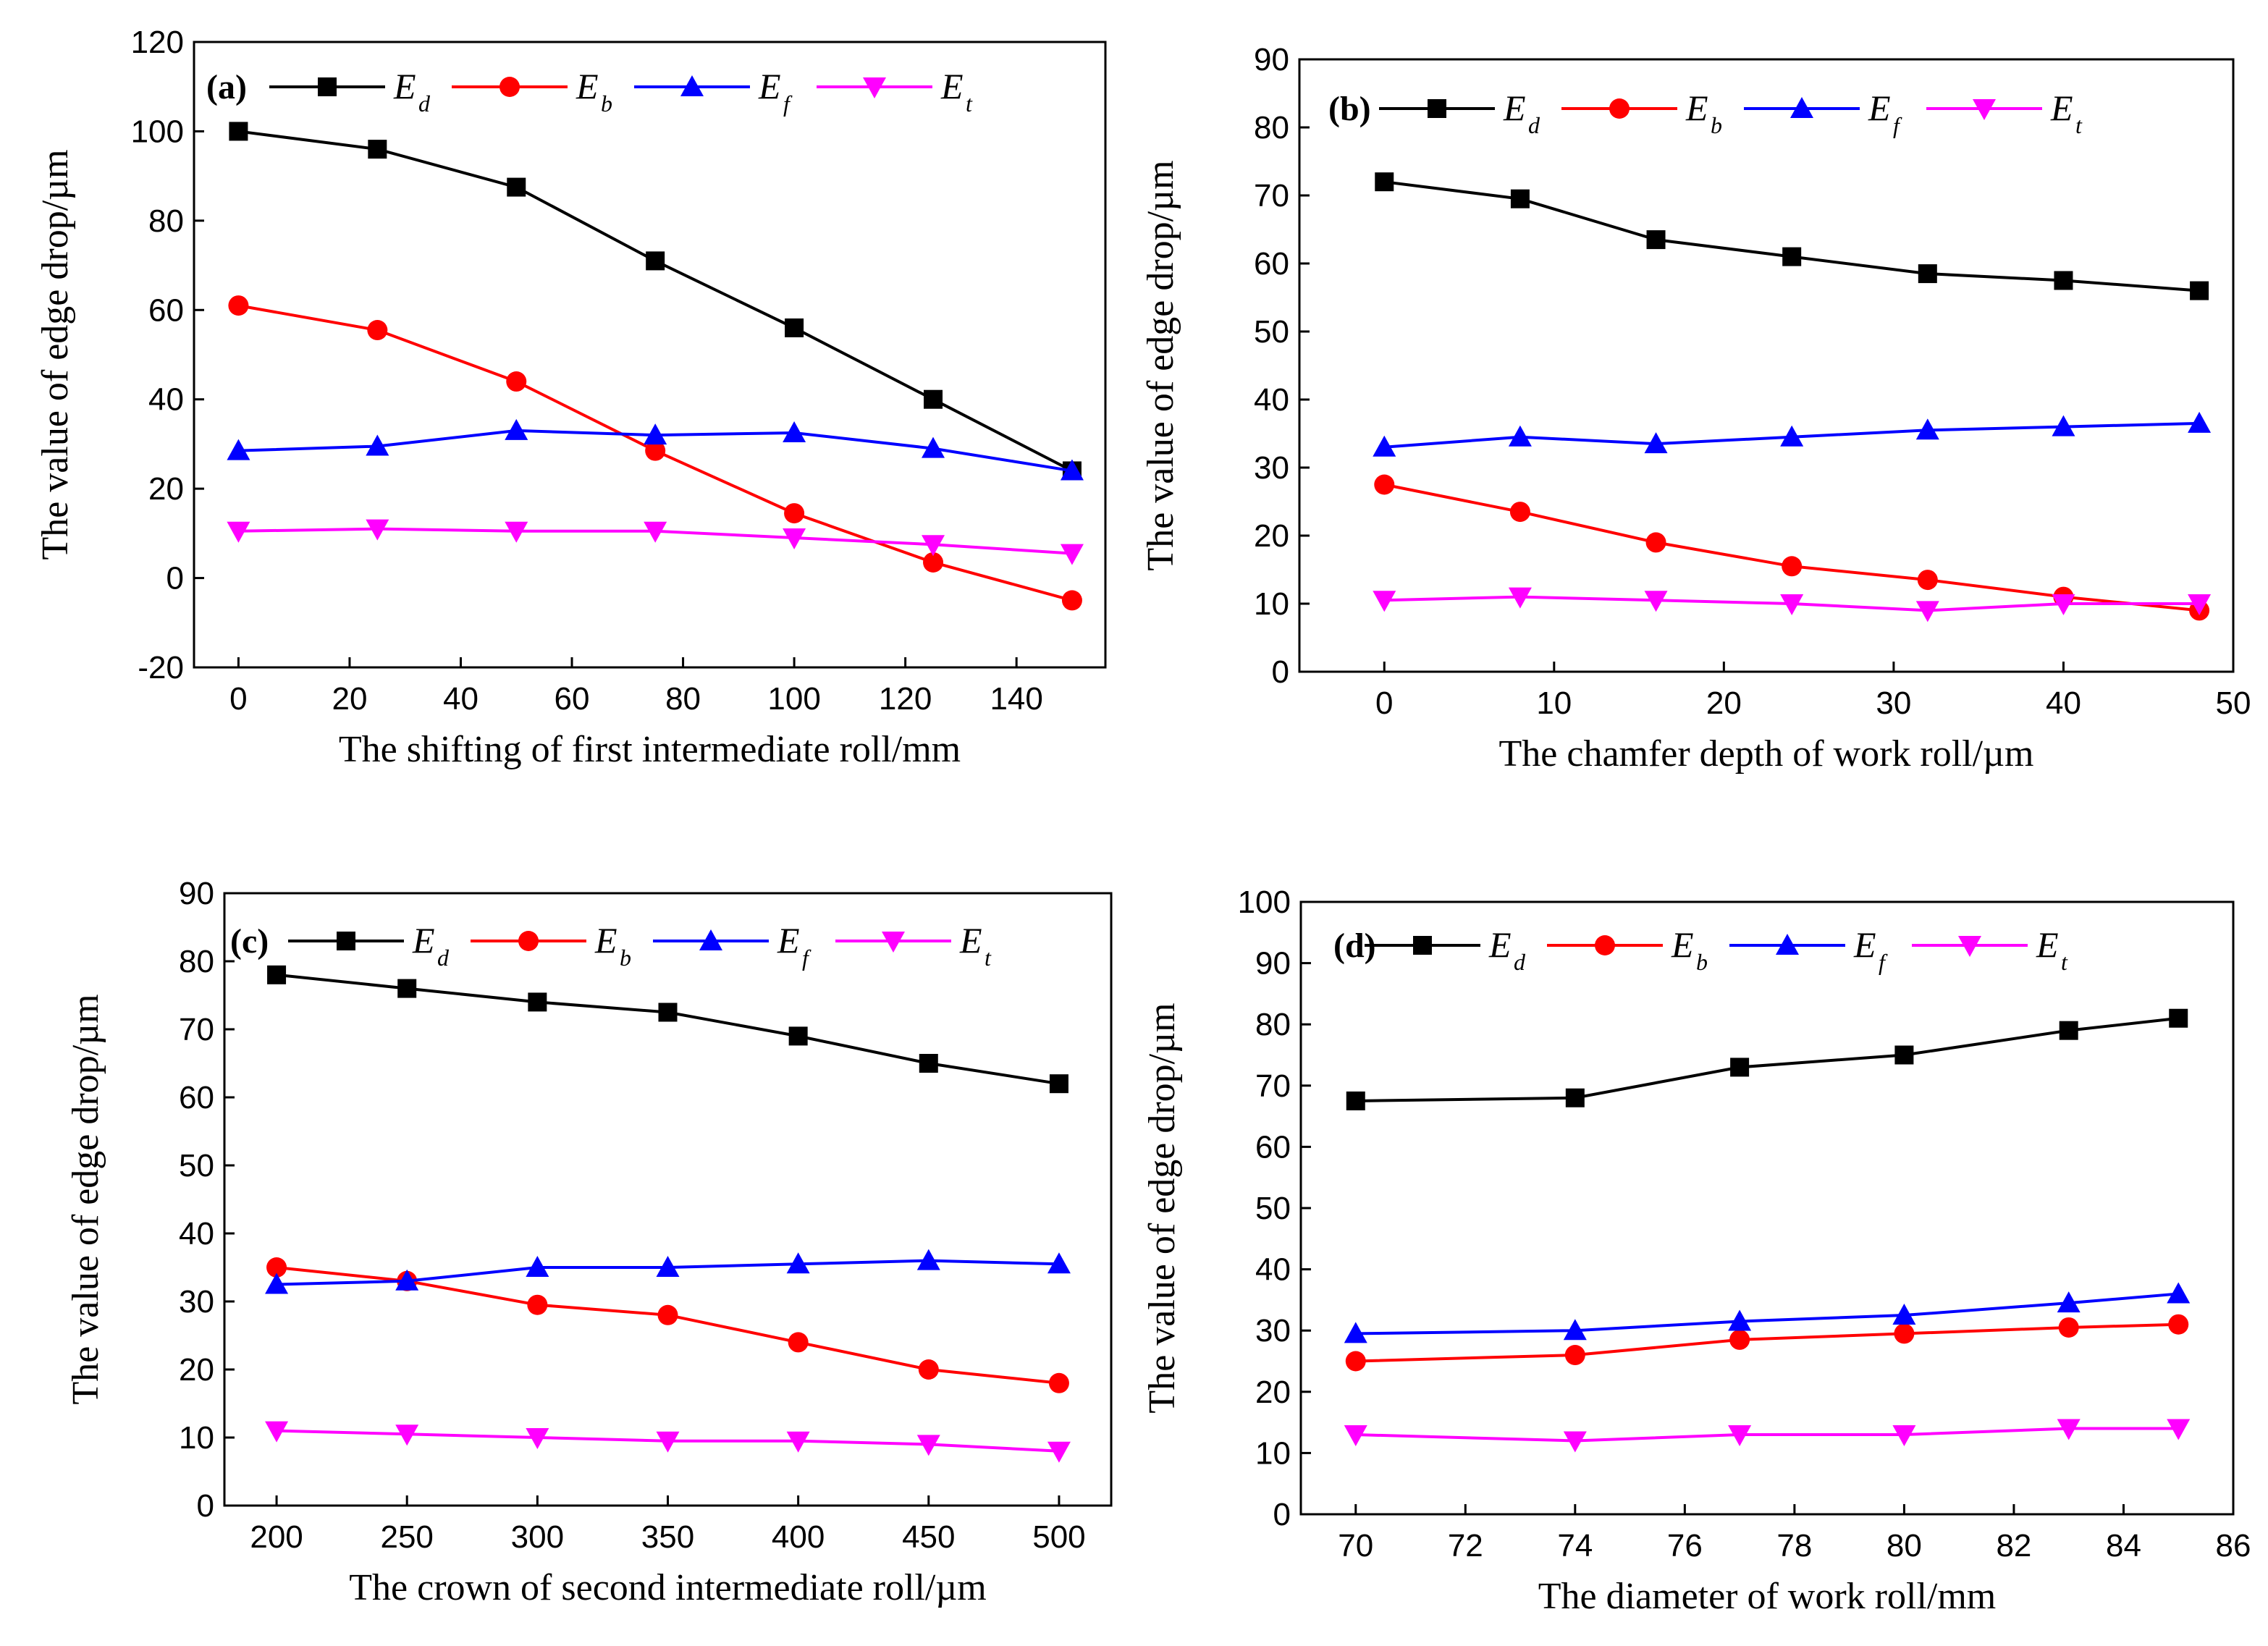 The image size is (2268, 1646). What do you see at coordinates (572, 699) in the screenshot?
I see `x-tick-label: 60` at bounding box center [572, 699].